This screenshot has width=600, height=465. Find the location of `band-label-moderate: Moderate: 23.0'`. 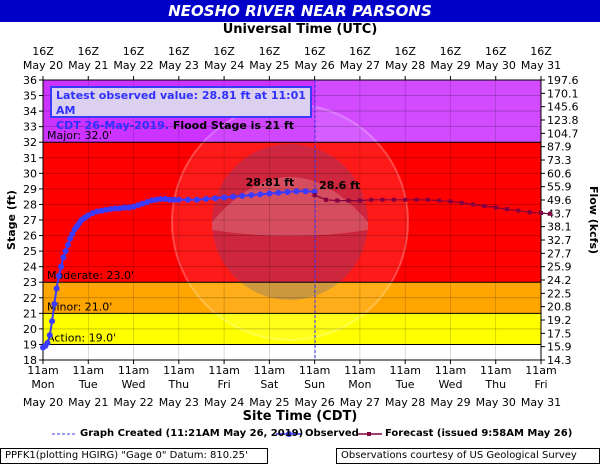

band-label-moderate: Moderate: 23.0' is located at coordinates (90, 275).